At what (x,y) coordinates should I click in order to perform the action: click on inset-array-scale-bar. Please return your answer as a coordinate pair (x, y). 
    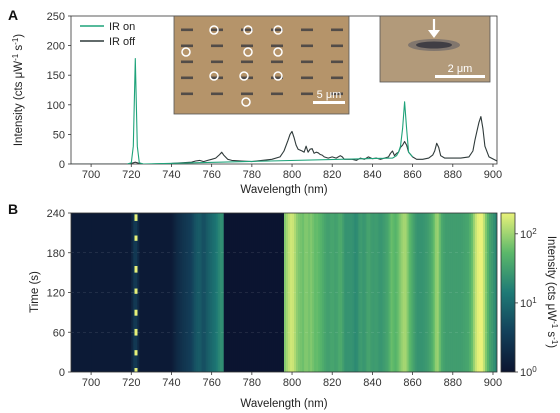
    Looking at the image, I should click on (329, 102).